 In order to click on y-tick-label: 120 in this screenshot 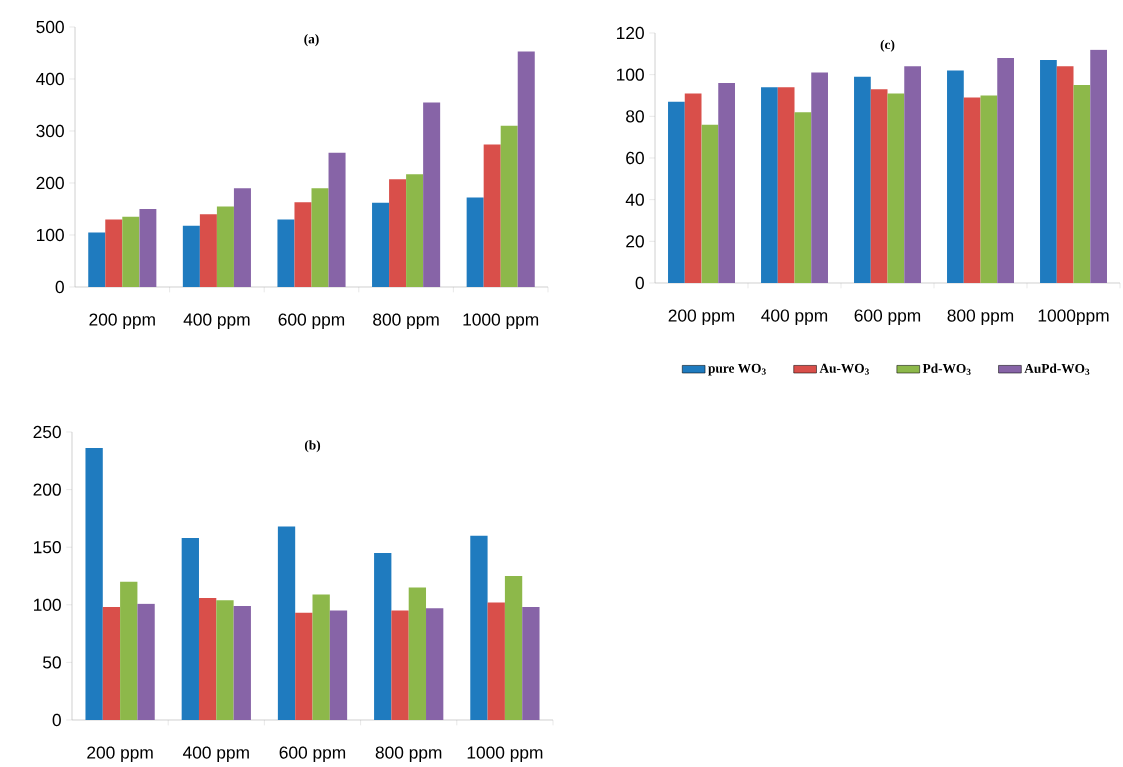, I will do `click(630, 33)`.